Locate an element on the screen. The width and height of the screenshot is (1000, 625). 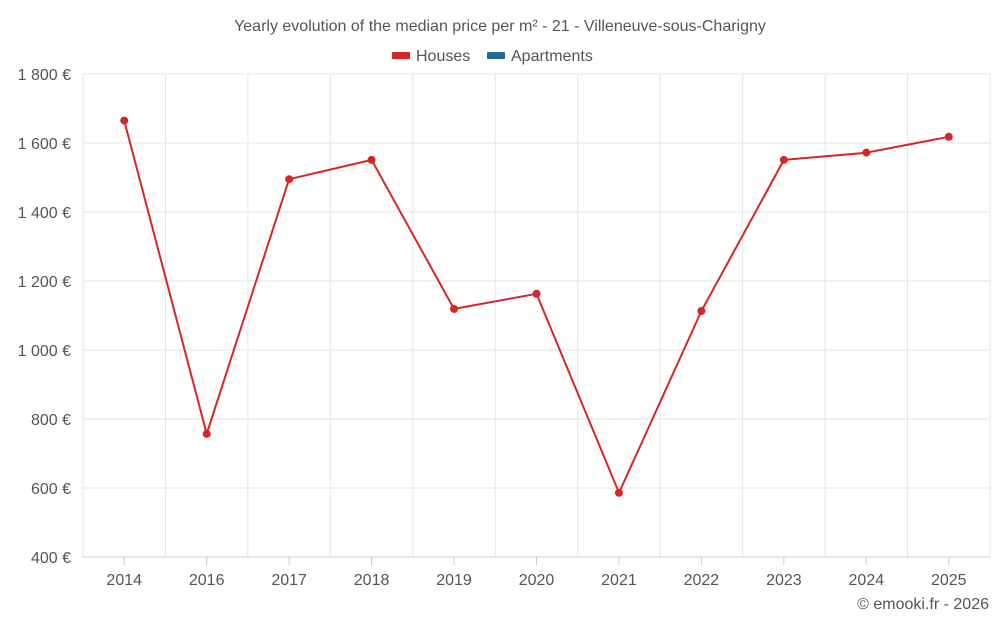
point-houses-2024 is located at coordinates (866, 152).